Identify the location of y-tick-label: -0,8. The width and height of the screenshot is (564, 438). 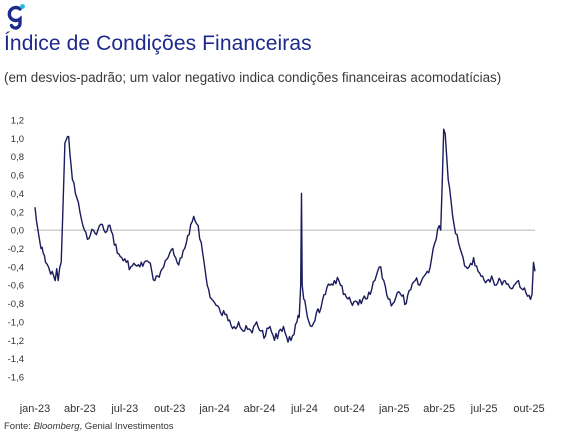
(16, 304).